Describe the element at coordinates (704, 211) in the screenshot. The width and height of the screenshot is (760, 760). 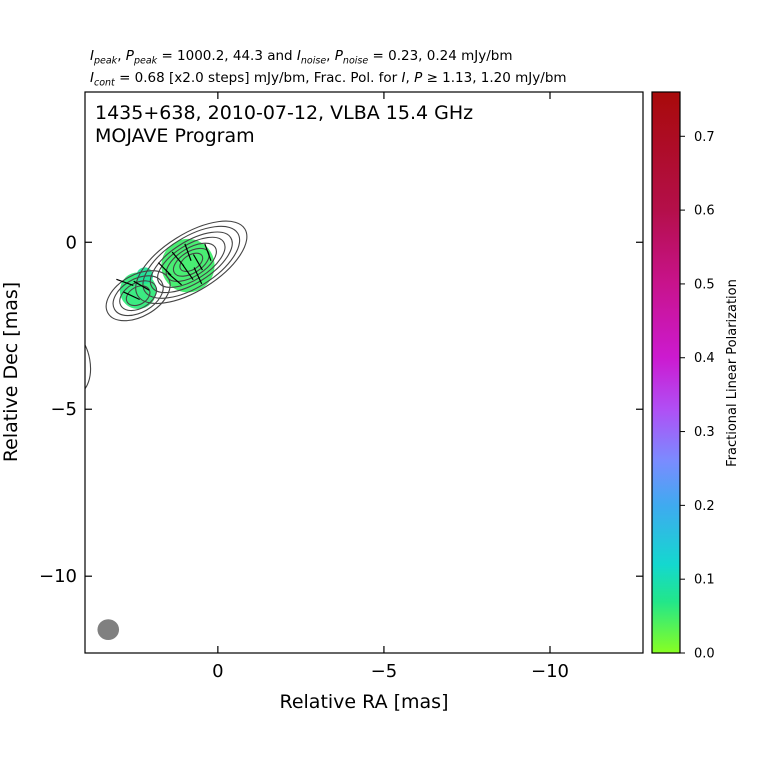
I see `colorbar-tick-label: 0.6` at that location.